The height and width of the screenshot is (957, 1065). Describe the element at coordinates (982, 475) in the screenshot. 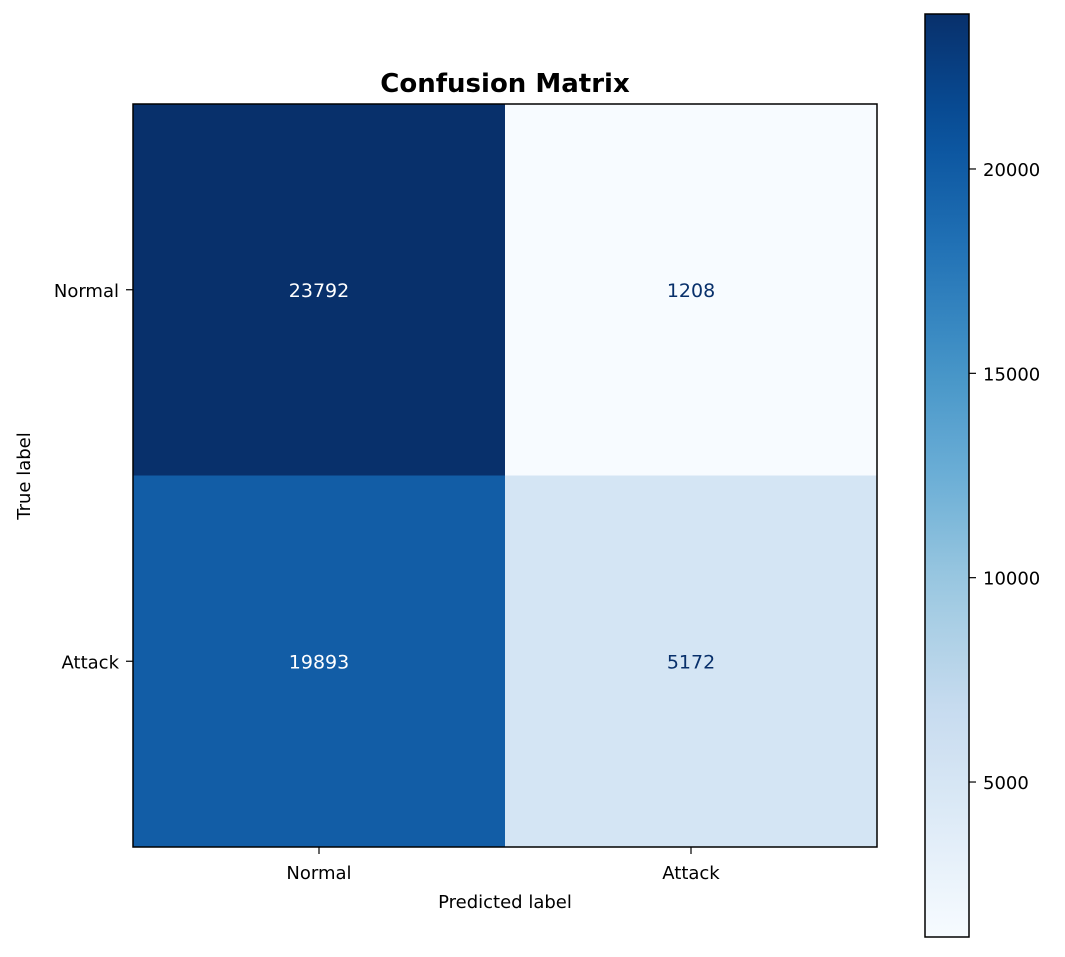

I see `colorbar: 5000 10000 15000 20000` at that location.